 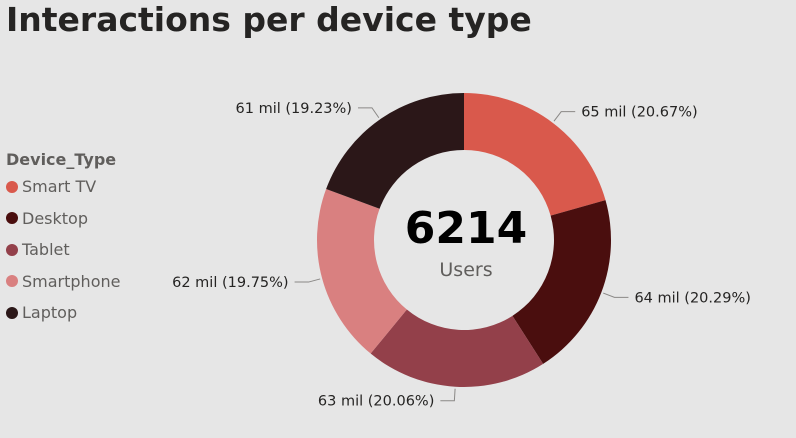 What do you see at coordinates (362, 271) in the screenshot?
I see `slice-smartphone` at bounding box center [362, 271].